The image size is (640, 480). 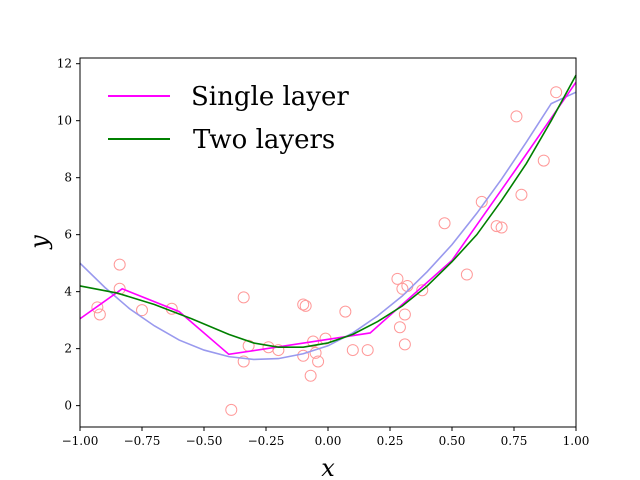 I want to click on y-tick-label: 12, so click(x=64, y=64).